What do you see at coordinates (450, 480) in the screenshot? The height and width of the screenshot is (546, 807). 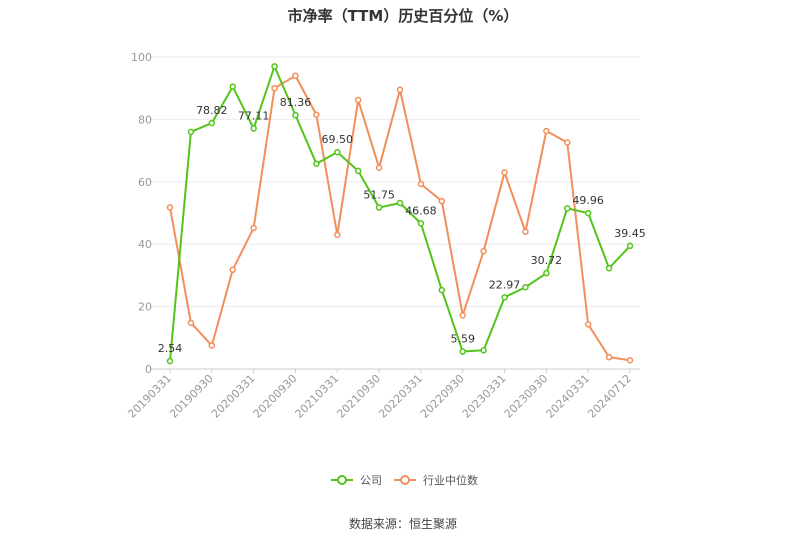 I see `legend-industry-label: 行业中位数` at bounding box center [450, 480].